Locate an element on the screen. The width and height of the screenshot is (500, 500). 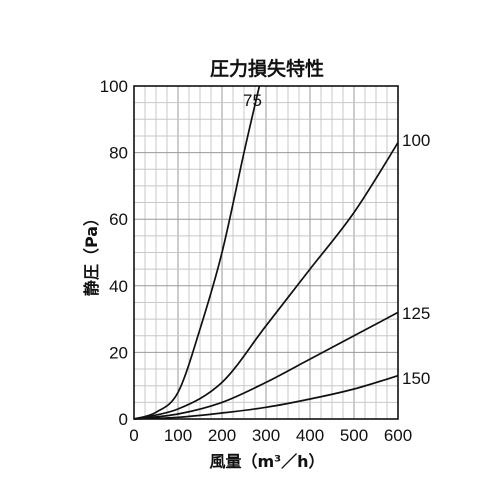
x-axis-label: 風量（m³／h） is located at coordinates (266, 461).